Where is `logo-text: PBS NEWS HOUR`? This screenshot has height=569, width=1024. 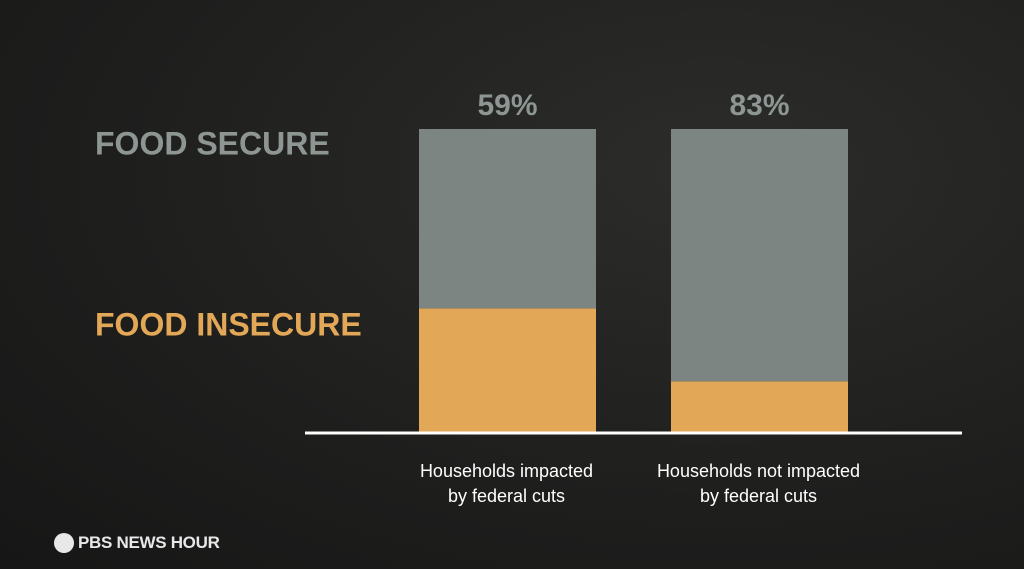 logo-text: PBS NEWS HOUR is located at coordinates (149, 542).